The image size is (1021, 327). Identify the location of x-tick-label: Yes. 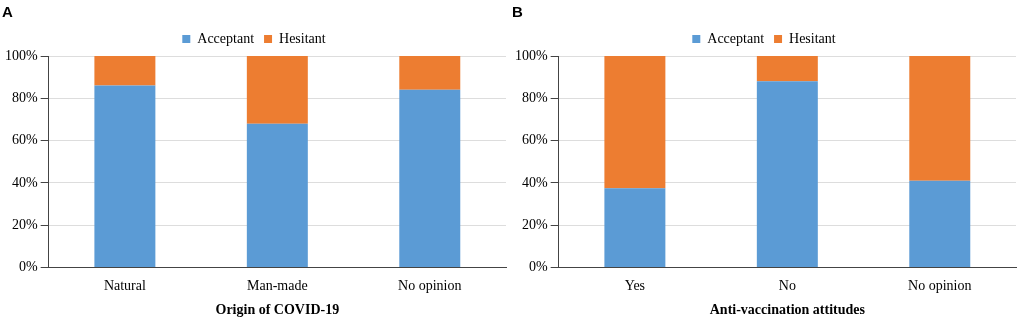
(635, 286).